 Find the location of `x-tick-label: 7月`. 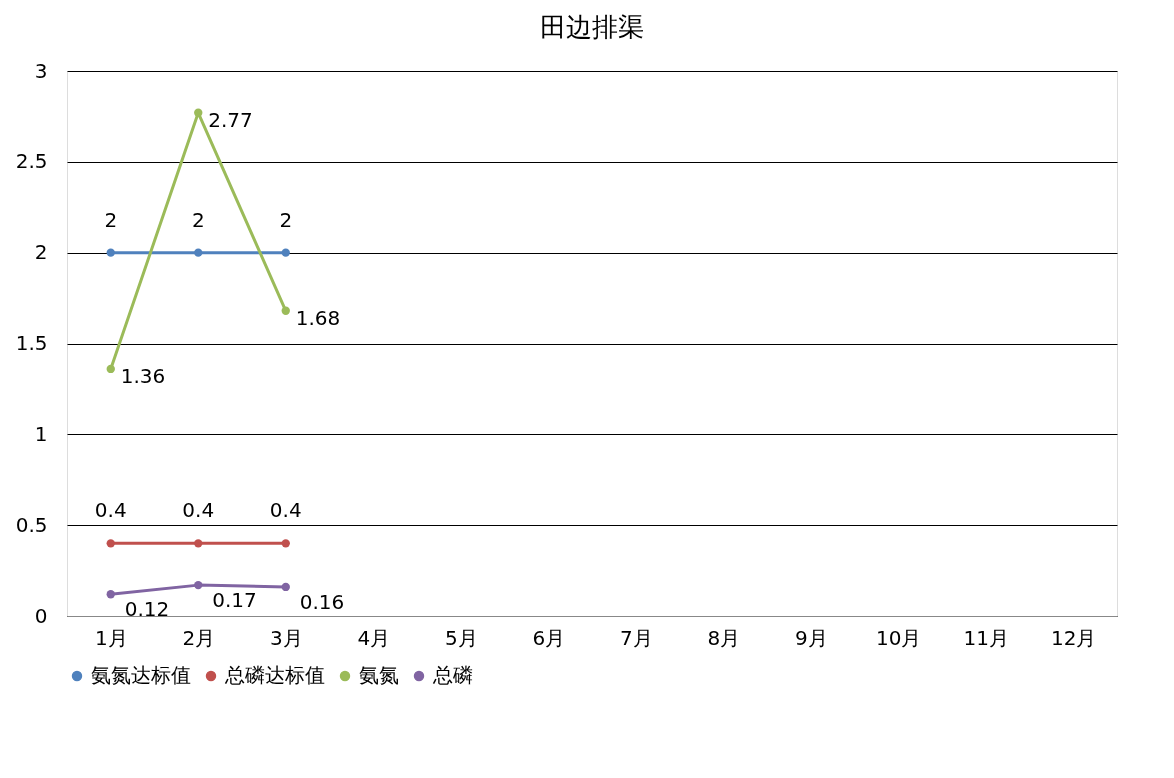

x-tick-label: 7月 is located at coordinates (636, 637).